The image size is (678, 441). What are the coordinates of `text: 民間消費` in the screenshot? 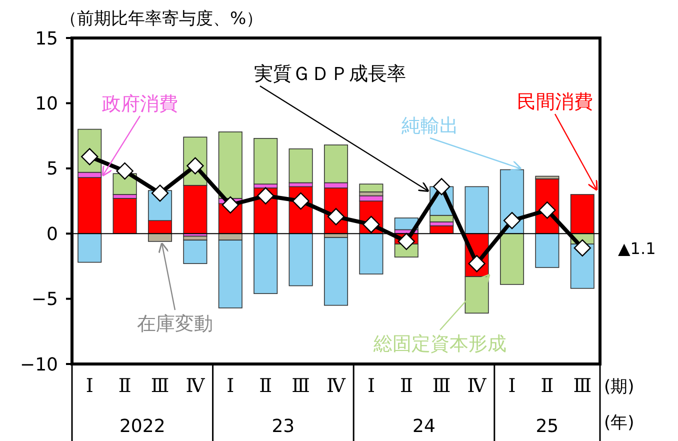 It's located at (555, 102).